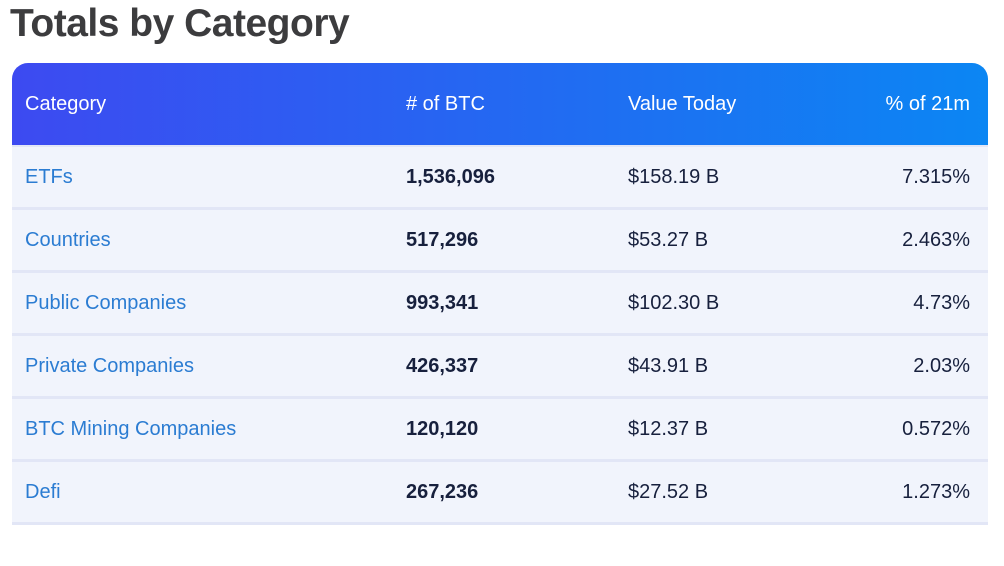 The width and height of the screenshot is (1004, 566). Describe the element at coordinates (215, 240) in the screenshot. I see `category-cell: Countries` at that location.